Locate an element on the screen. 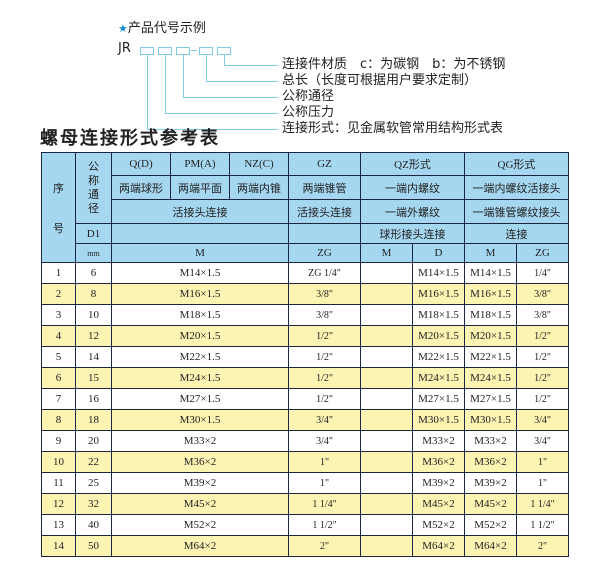 The image size is (600, 567). cell-qz-d: M64×2 is located at coordinates (438, 546).